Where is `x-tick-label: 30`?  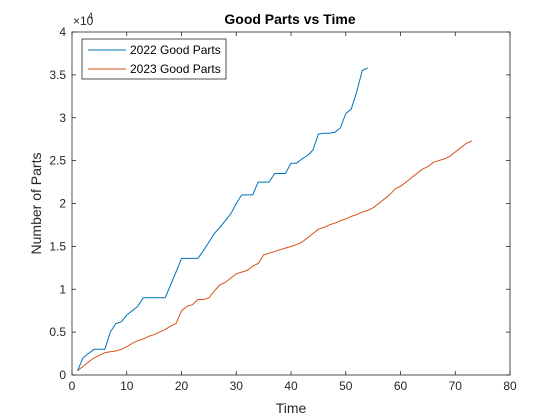 x-tick-label: 30 is located at coordinates (237, 386).